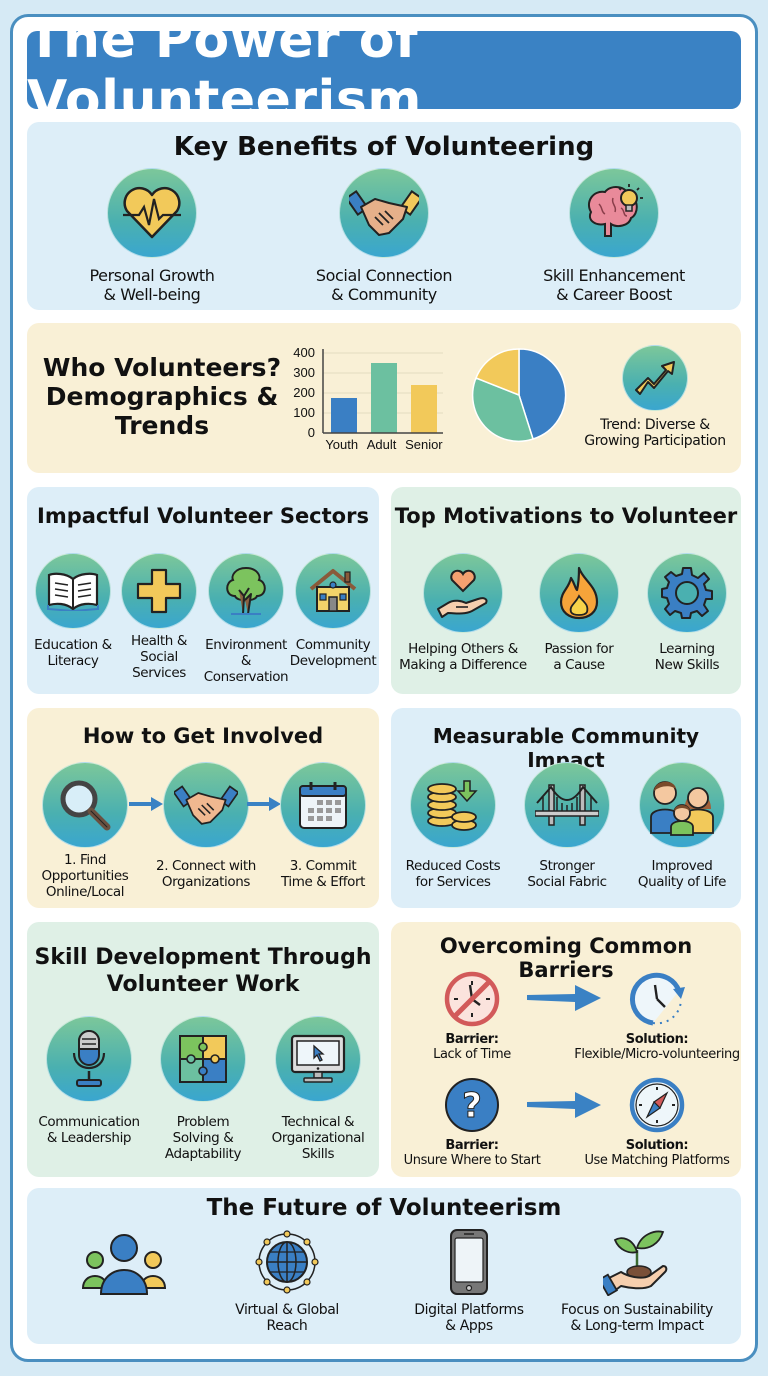 The width and height of the screenshot is (768, 1376). I want to click on y-tick: 100, so click(304, 412).